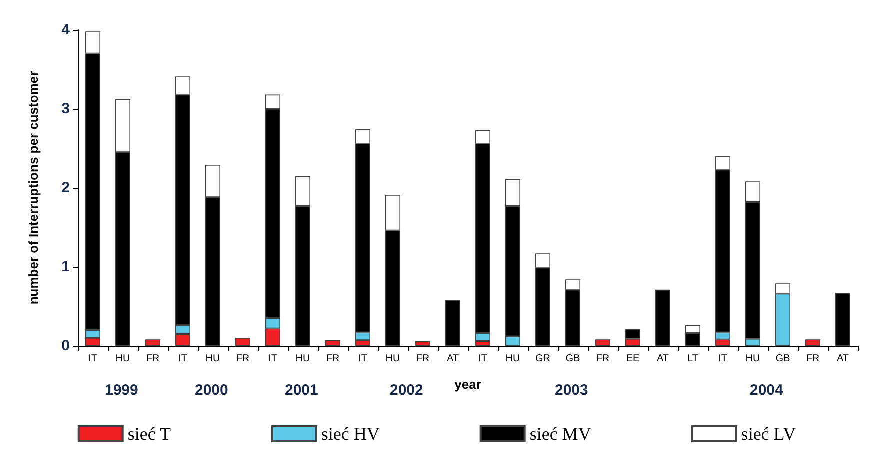 This screenshot has height=456, width=874. What do you see at coordinates (66, 30) in the screenshot?
I see `y-tick-label: 4` at bounding box center [66, 30].